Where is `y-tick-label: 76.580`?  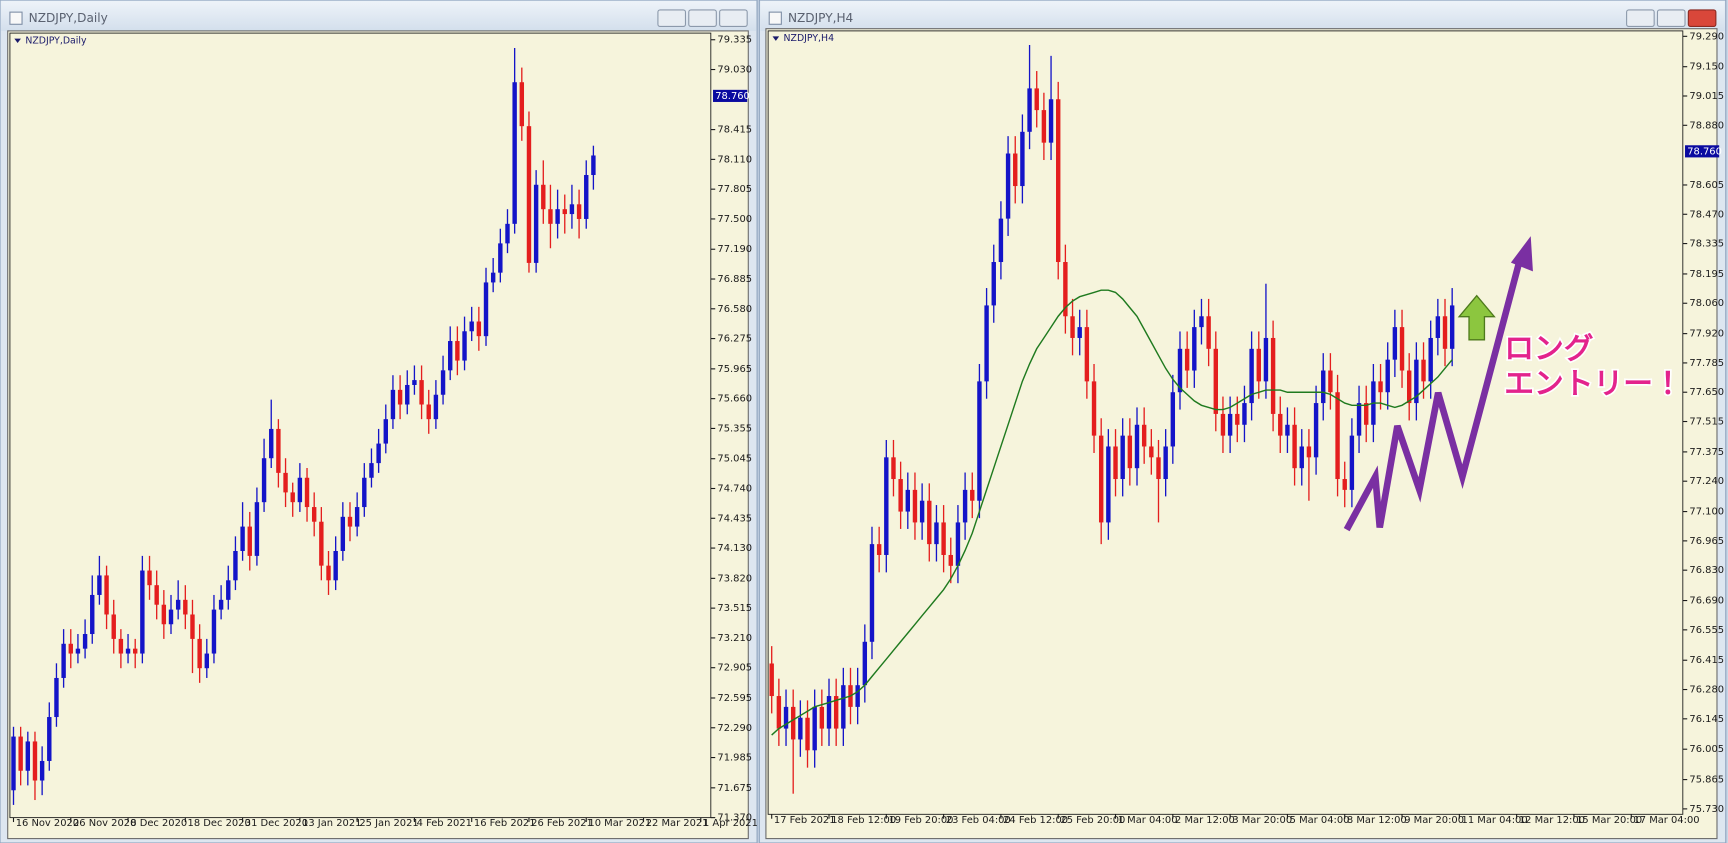
y-tick-label: 76.580 is located at coordinates (734, 309).